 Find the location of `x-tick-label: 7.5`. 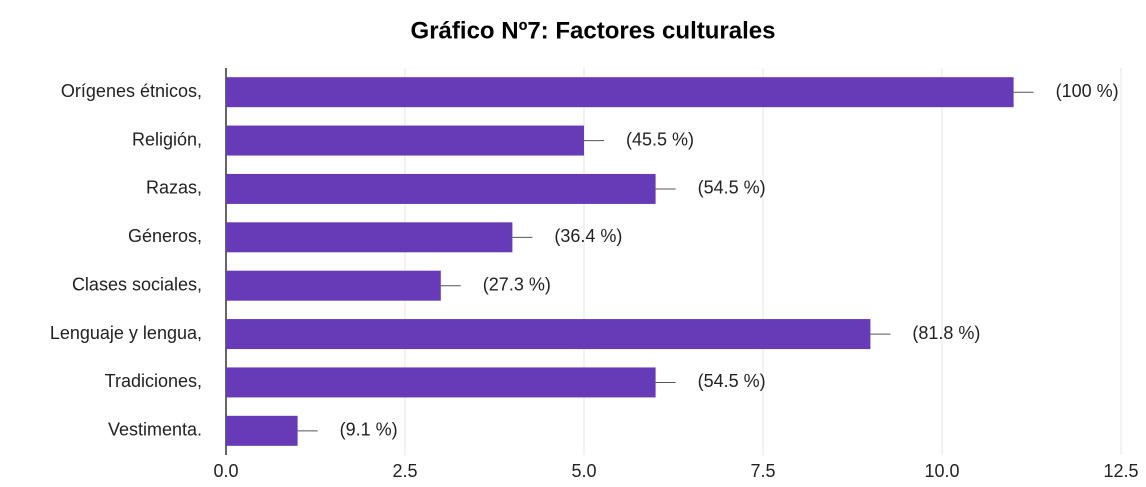

x-tick-label: 7.5 is located at coordinates (762, 471).